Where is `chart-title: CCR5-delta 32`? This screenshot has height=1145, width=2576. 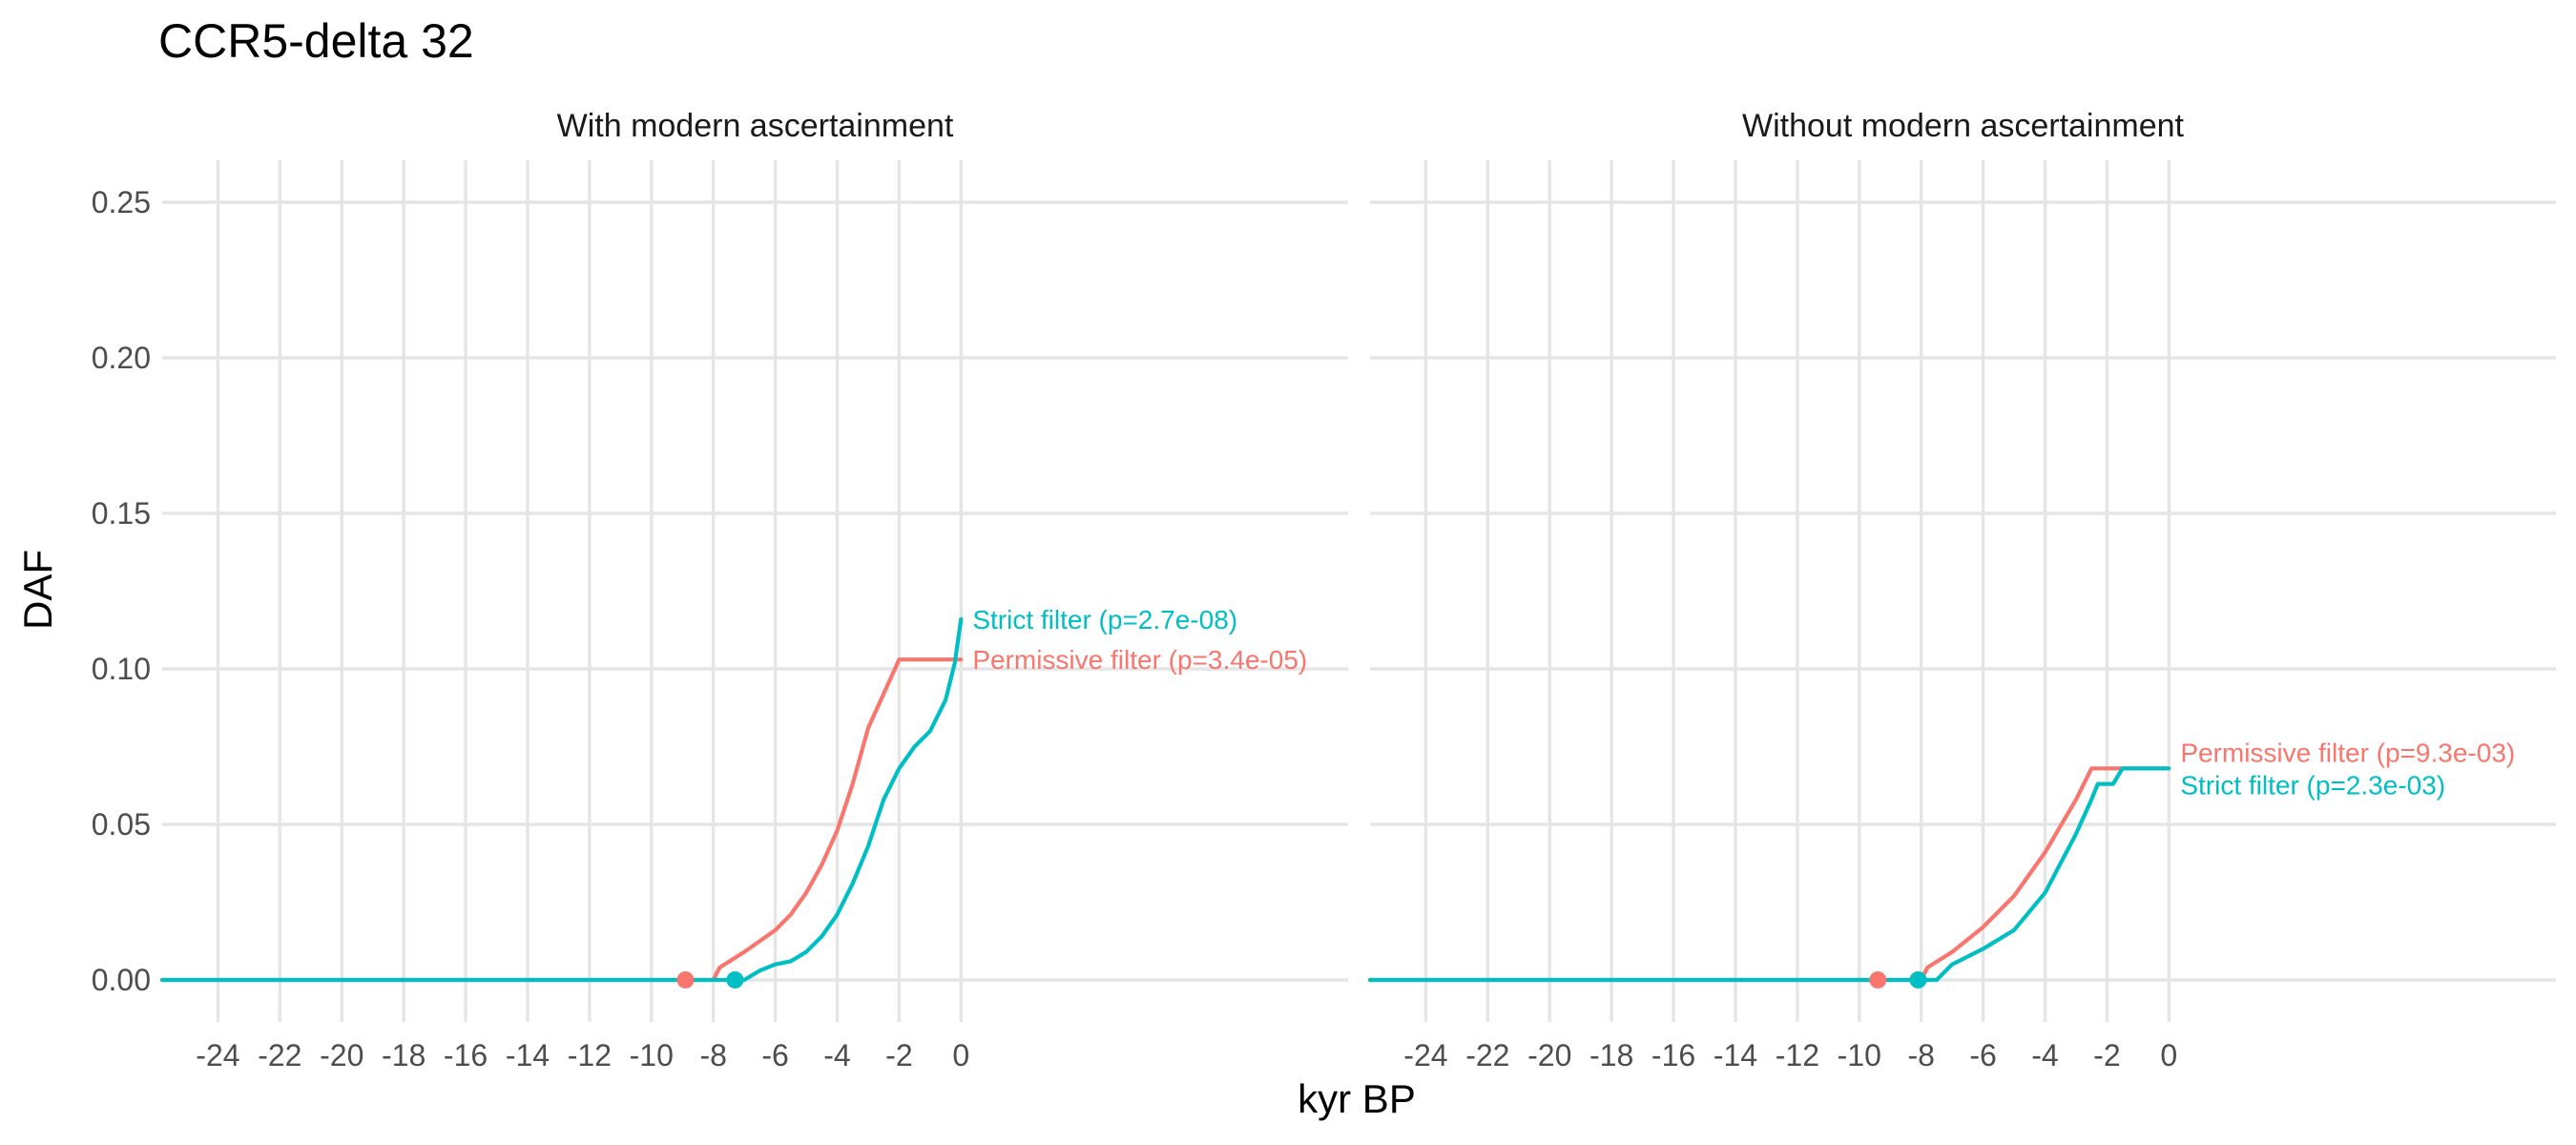
chart-title: CCR5-delta 32 is located at coordinates (316, 41).